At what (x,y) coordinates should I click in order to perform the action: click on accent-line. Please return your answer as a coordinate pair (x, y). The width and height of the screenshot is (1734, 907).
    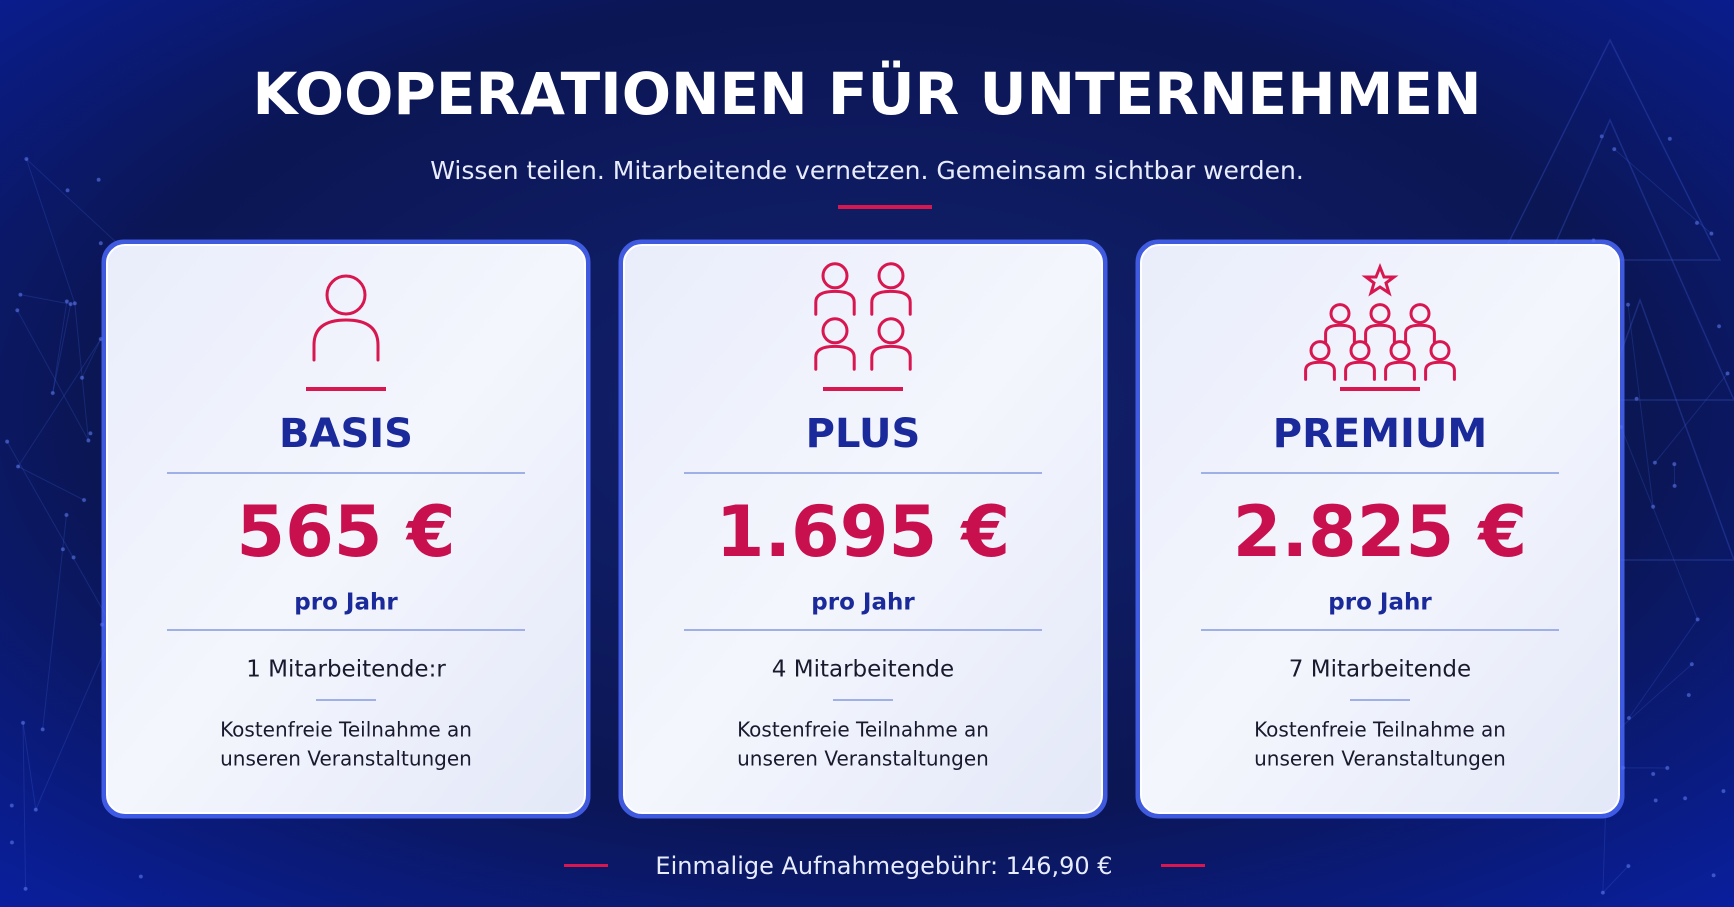
    Looking at the image, I should click on (885, 207).